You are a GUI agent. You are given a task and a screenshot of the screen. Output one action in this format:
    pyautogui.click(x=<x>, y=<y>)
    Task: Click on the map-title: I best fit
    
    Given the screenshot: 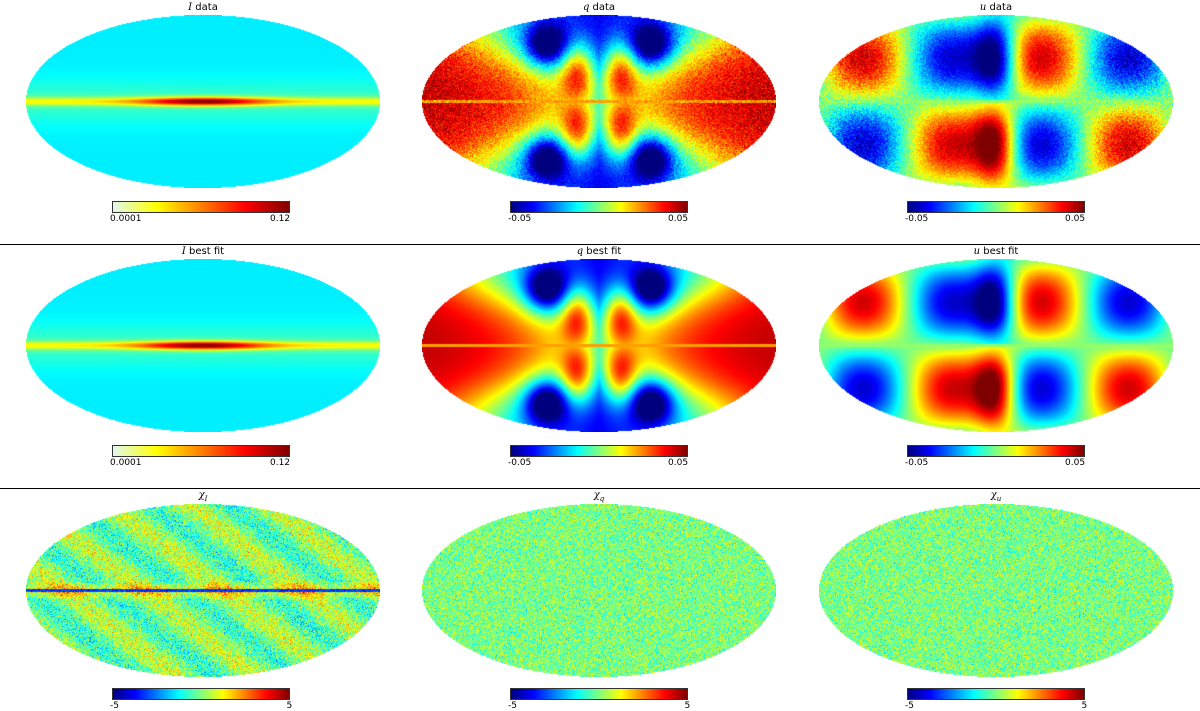 What is the action you would take?
    pyautogui.click(x=203, y=251)
    